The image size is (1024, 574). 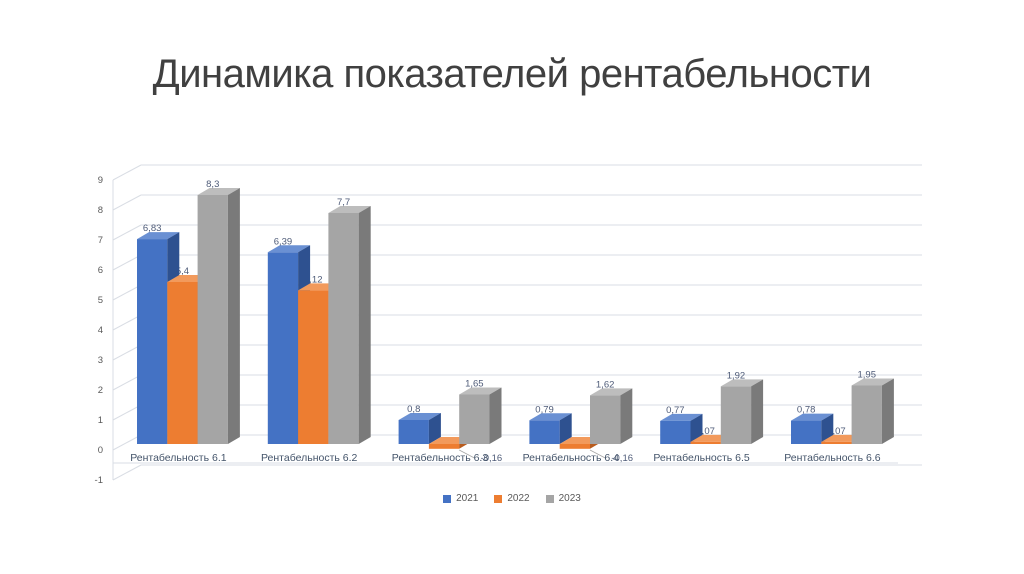 What do you see at coordinates (100, 300) in the screenshot?
I see `y-axis-tick-label: 5` at bounding box center [100, 300].